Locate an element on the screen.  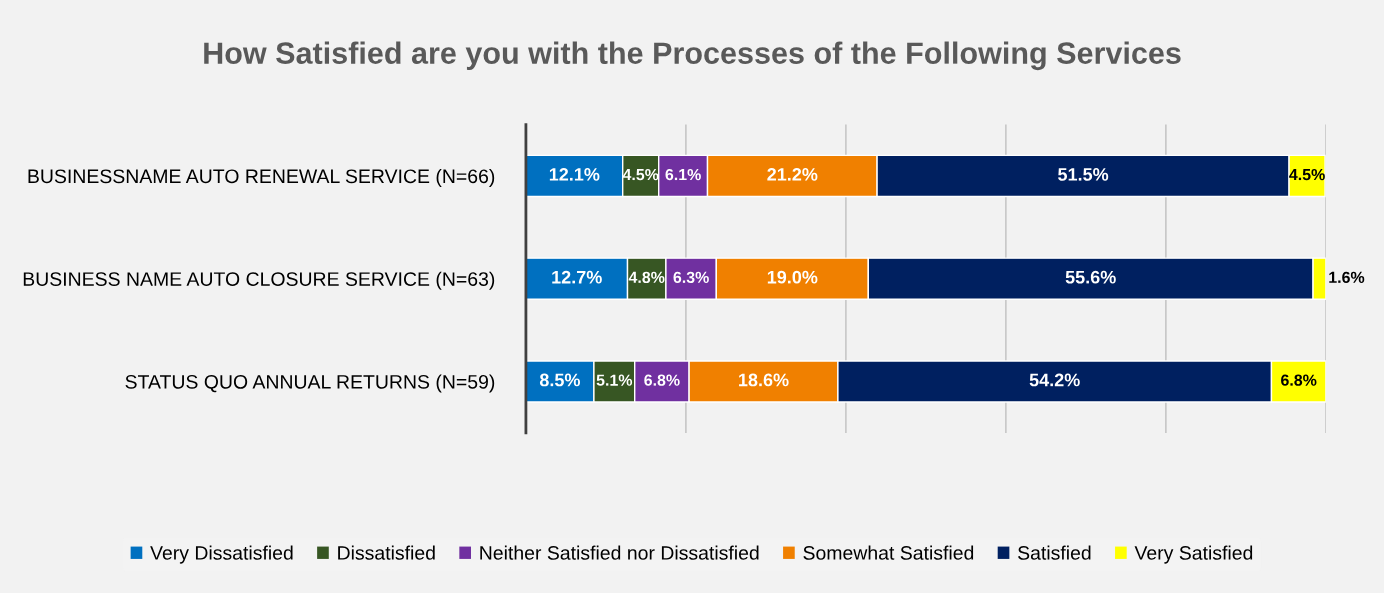
y-tick-label: BUSINESSNAME AUTO RENEWAL SERVICE (N=66) is located at coordinates (261, 177).